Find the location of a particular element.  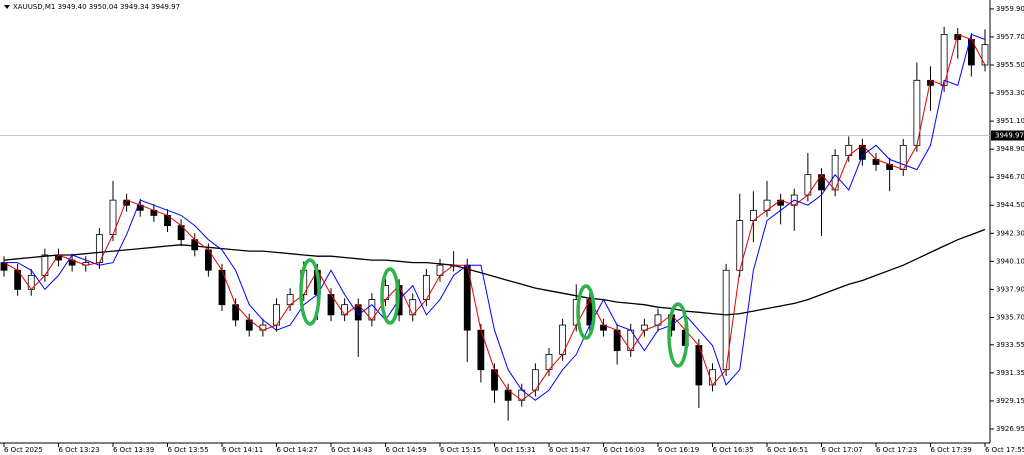

y-tick-label: 3948.90 is located at coordinates (1010, 149).